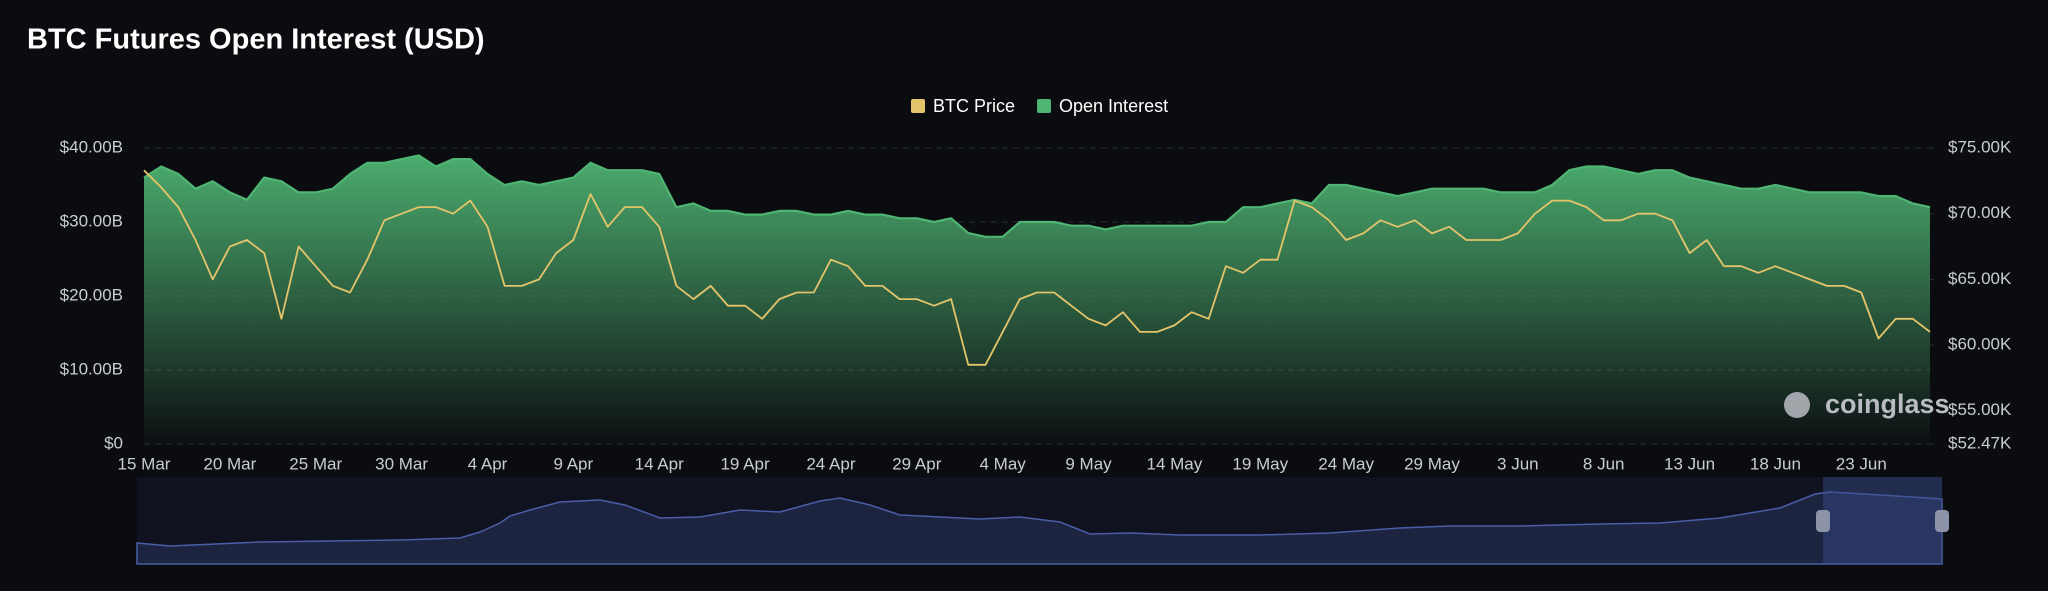  What do you see at coordinates (974, 106) in the screenshot?
I see `legend-label: BTC Price` at bounding box center [974, 106].